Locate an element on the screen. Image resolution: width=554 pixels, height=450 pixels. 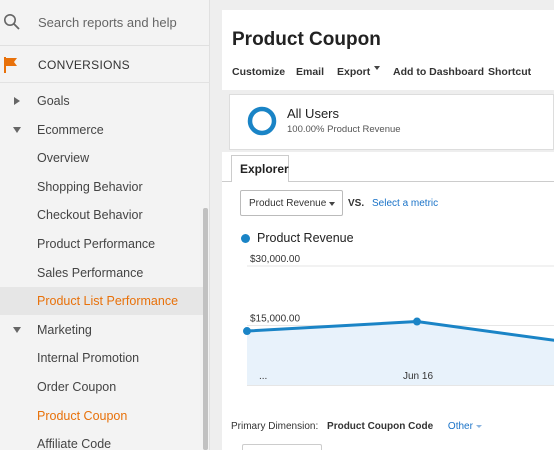
legend-dot is located at coordinates (245, 238).